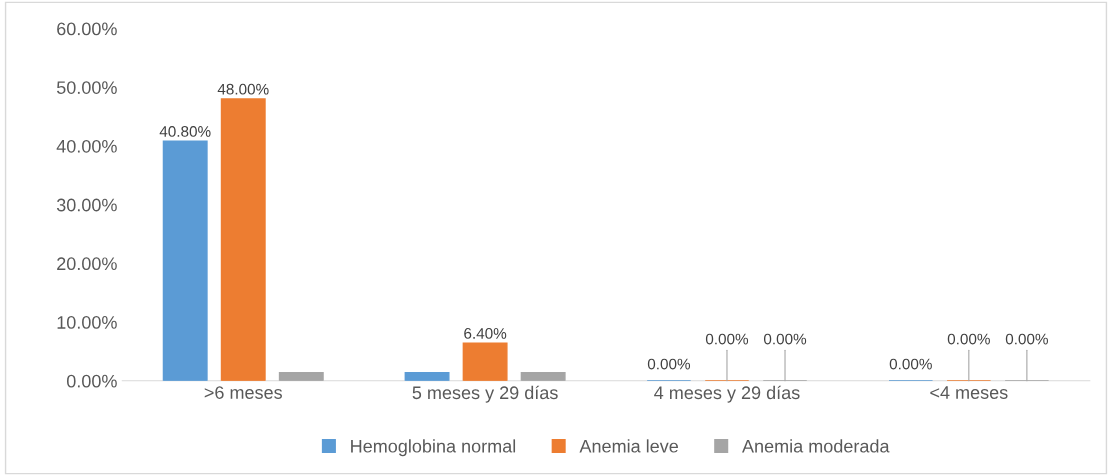 The image size is (1112, 476). What do you see at coordinates (86, 87) in the screenshot?
I see `y-tick-label: 50.00%` at bounding box center [86, 87].